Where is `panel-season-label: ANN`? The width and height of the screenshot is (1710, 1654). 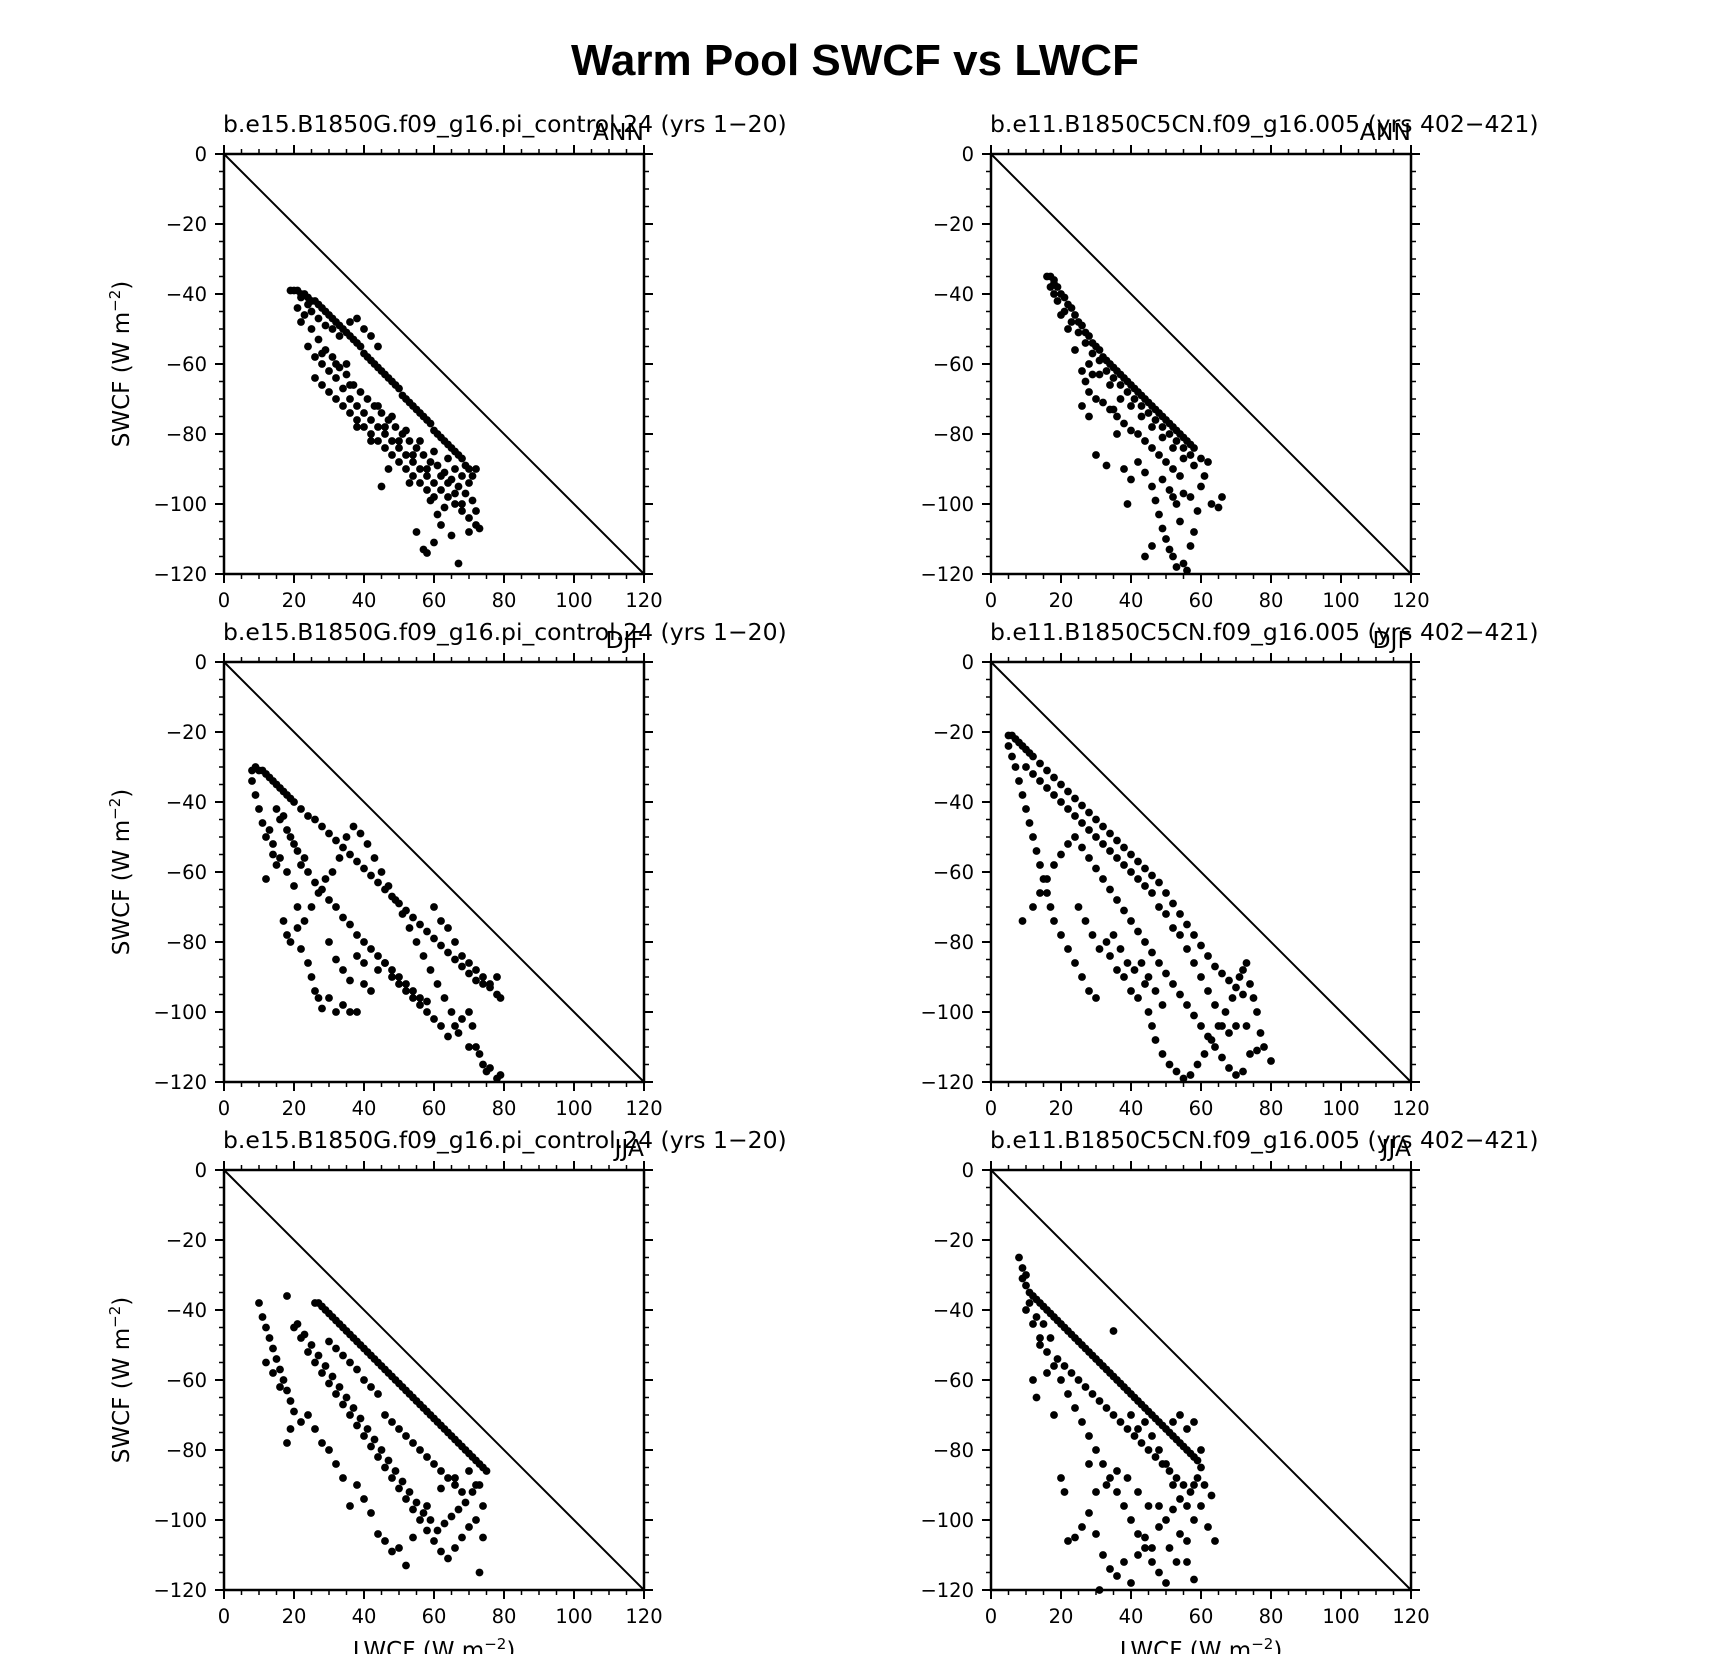 panel-season-label: ANN is located at coordinates (1385, 132).